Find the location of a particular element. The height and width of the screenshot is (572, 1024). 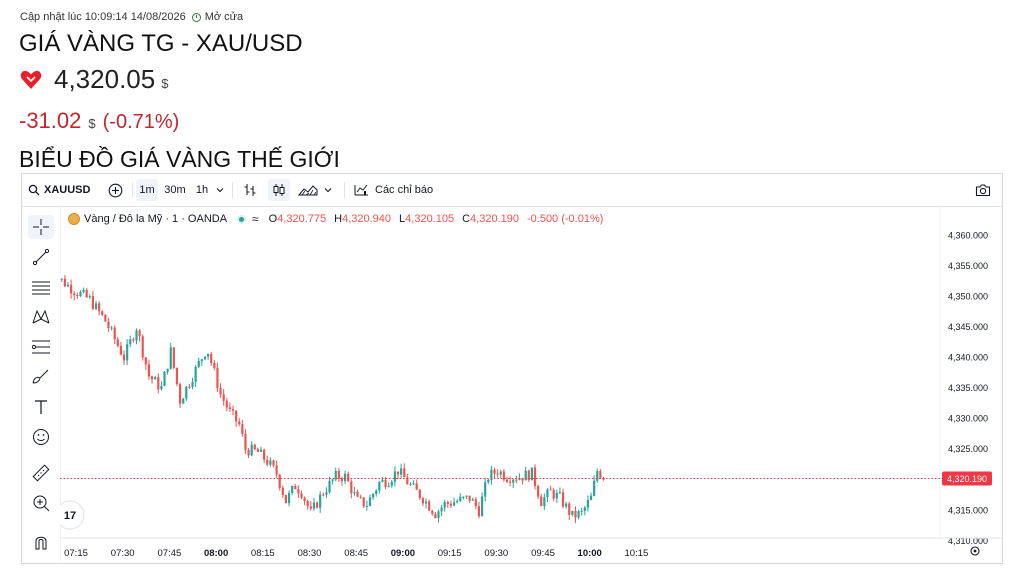

snapshot-button is located at coordinates (983, 190).